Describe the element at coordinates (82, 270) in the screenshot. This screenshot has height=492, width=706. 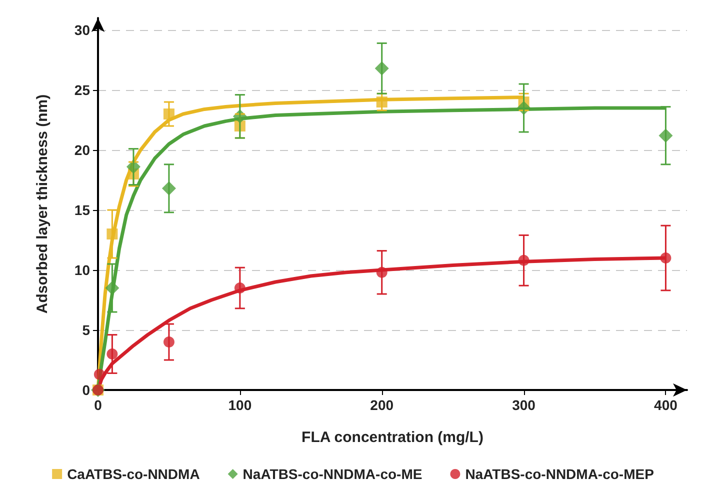
I see `y-tick-label: 10` at that location.